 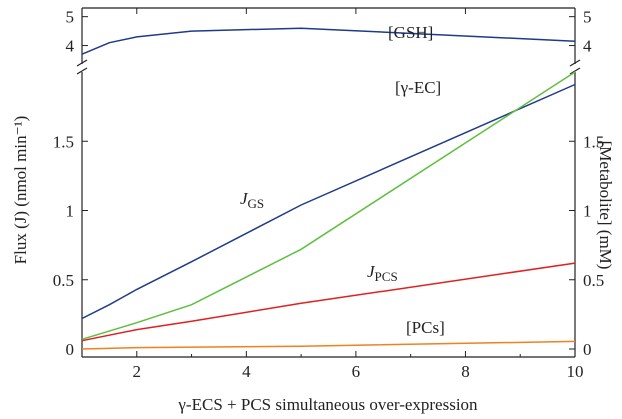 What do you see at coordinates (70, 211) in the screenshot?
I see `y-tick-label-left: 1` at bounding box center [70, 211].